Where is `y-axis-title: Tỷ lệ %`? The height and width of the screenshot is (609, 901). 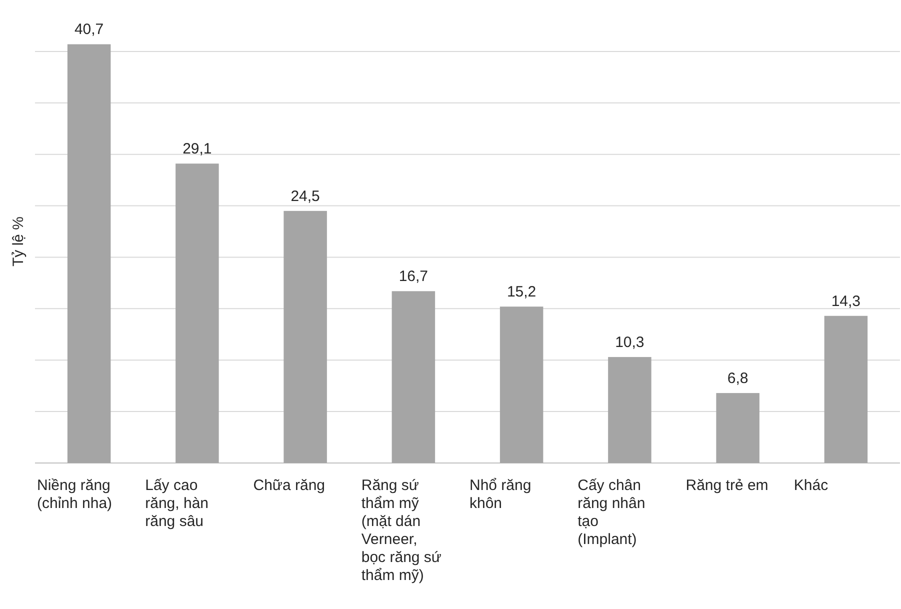 y-axis-title: Tỷ lệ % is located at coordinates (18, 241).